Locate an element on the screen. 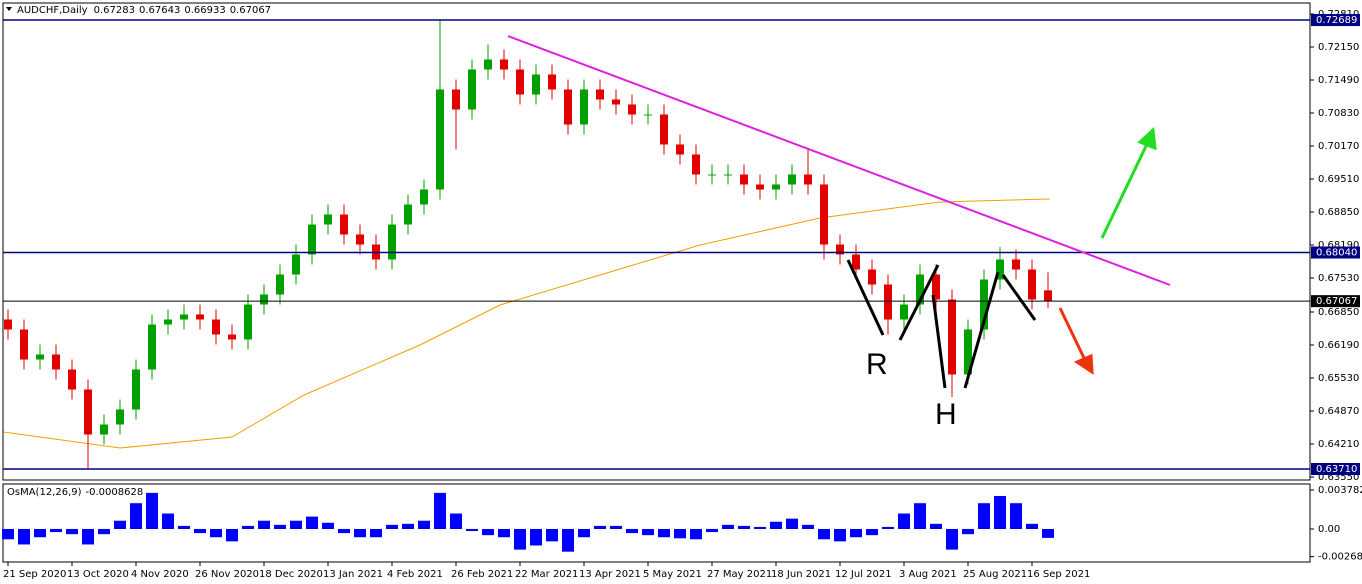 This screenshot has height=584, width=1362. y-tick-label: 0.68850 is located at coordinates (1338, 212).